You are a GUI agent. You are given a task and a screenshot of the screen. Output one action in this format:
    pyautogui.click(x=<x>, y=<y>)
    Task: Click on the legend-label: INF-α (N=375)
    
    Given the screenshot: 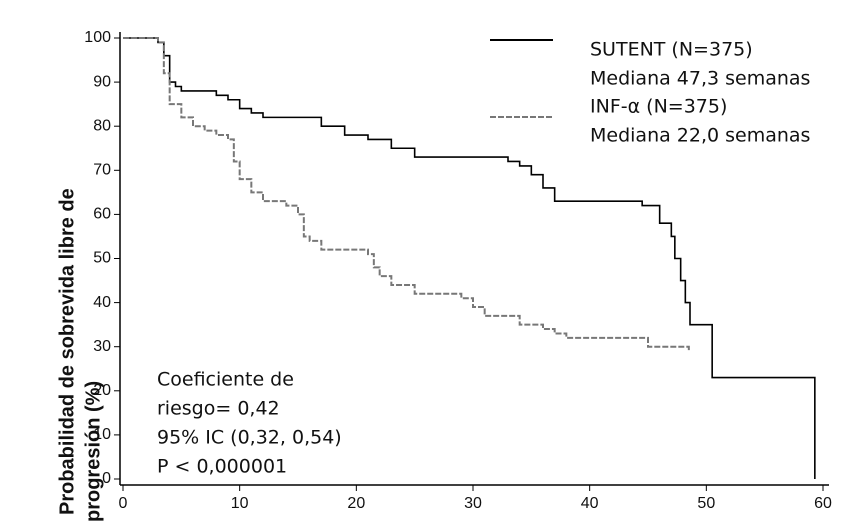 What is the action you would take?
    pyautogui.click(x=658, y=107)
    